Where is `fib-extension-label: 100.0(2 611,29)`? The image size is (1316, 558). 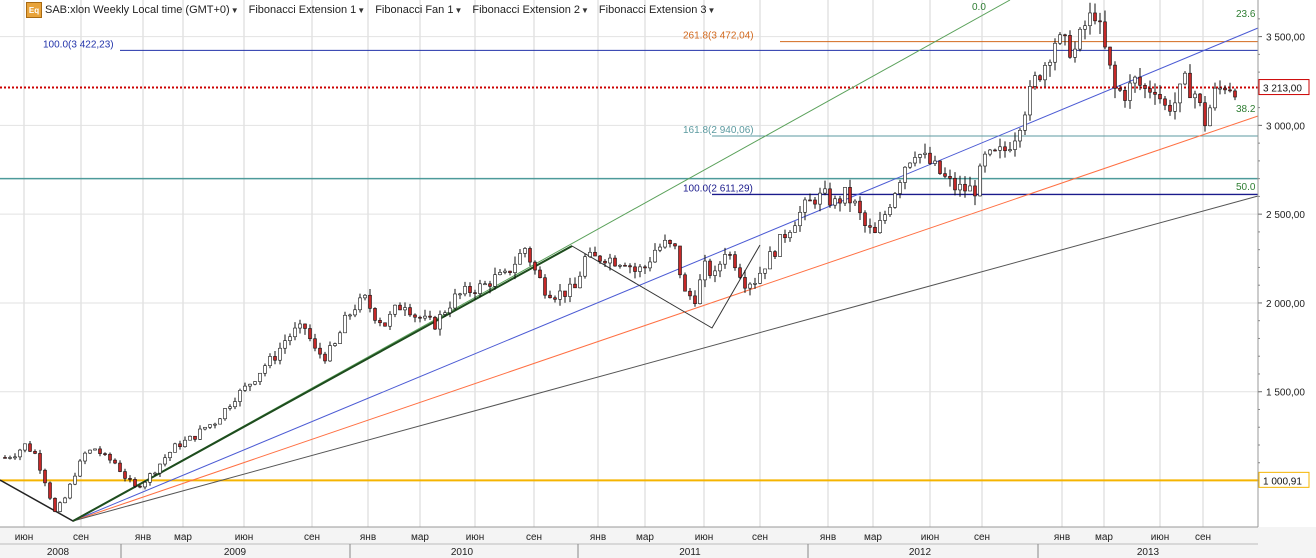
fib-extension-label: 100.0(2 611,29) is located at coordinates (718, 188).